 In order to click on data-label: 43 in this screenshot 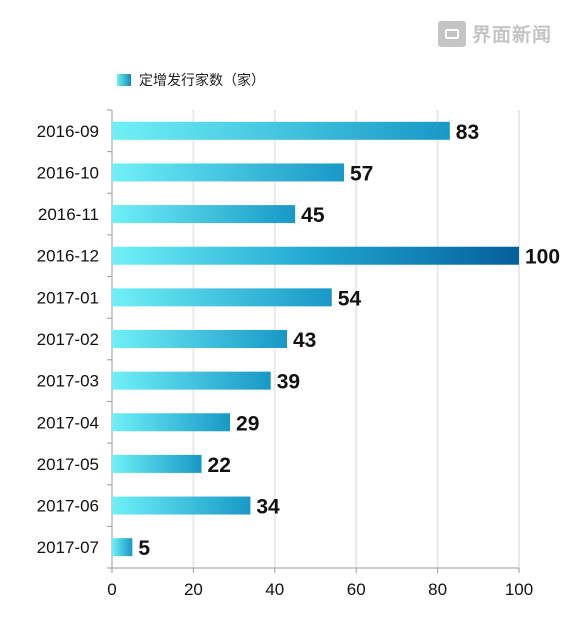, I will do `click(304, 340)`.